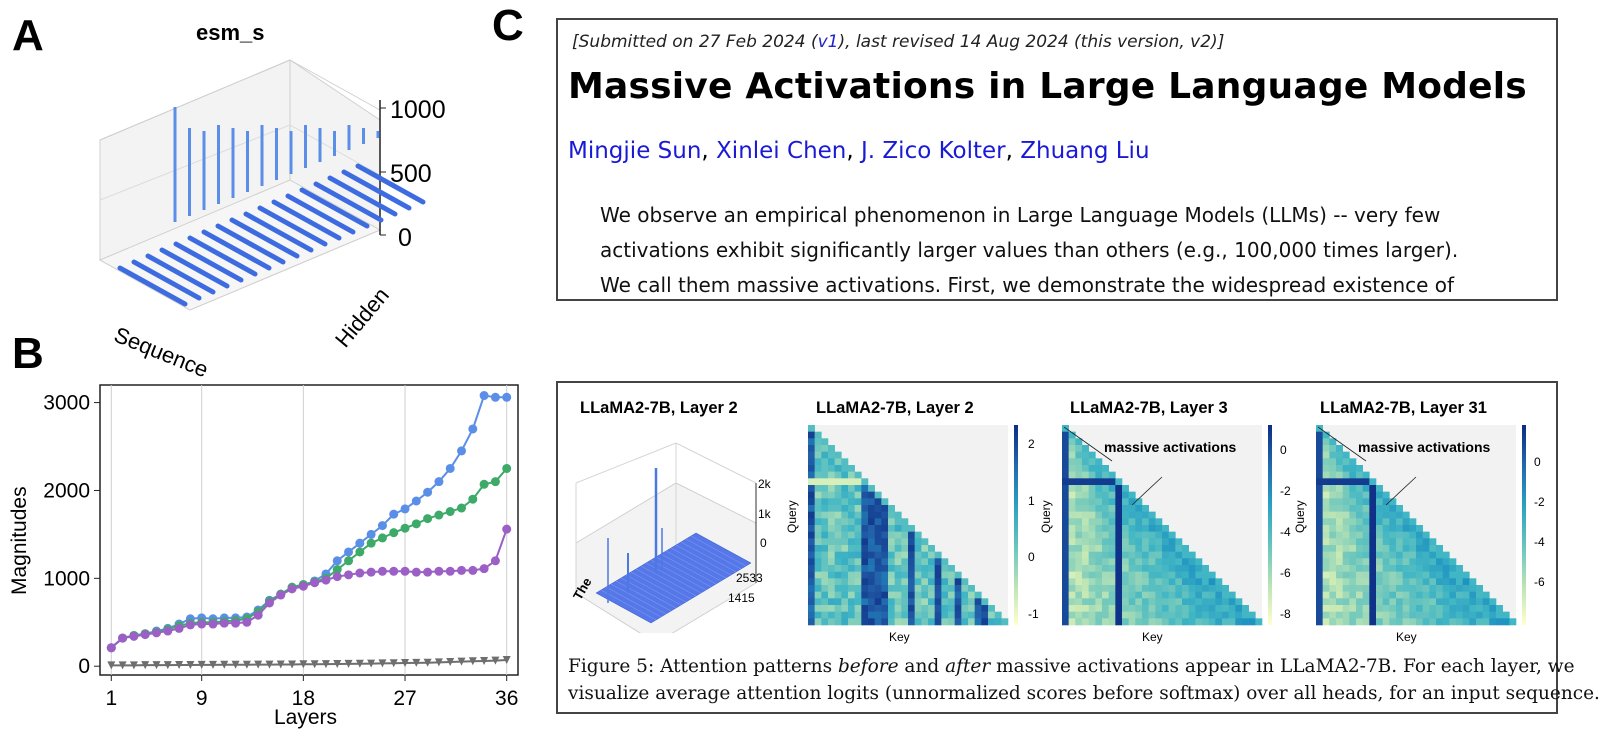 The width and height of the screenshot is (1600, 753). What do you see at coordinates (635, 151) in the screenshot?
I see `author-link: Mingjie Sun` at bounding box center [635, 151].